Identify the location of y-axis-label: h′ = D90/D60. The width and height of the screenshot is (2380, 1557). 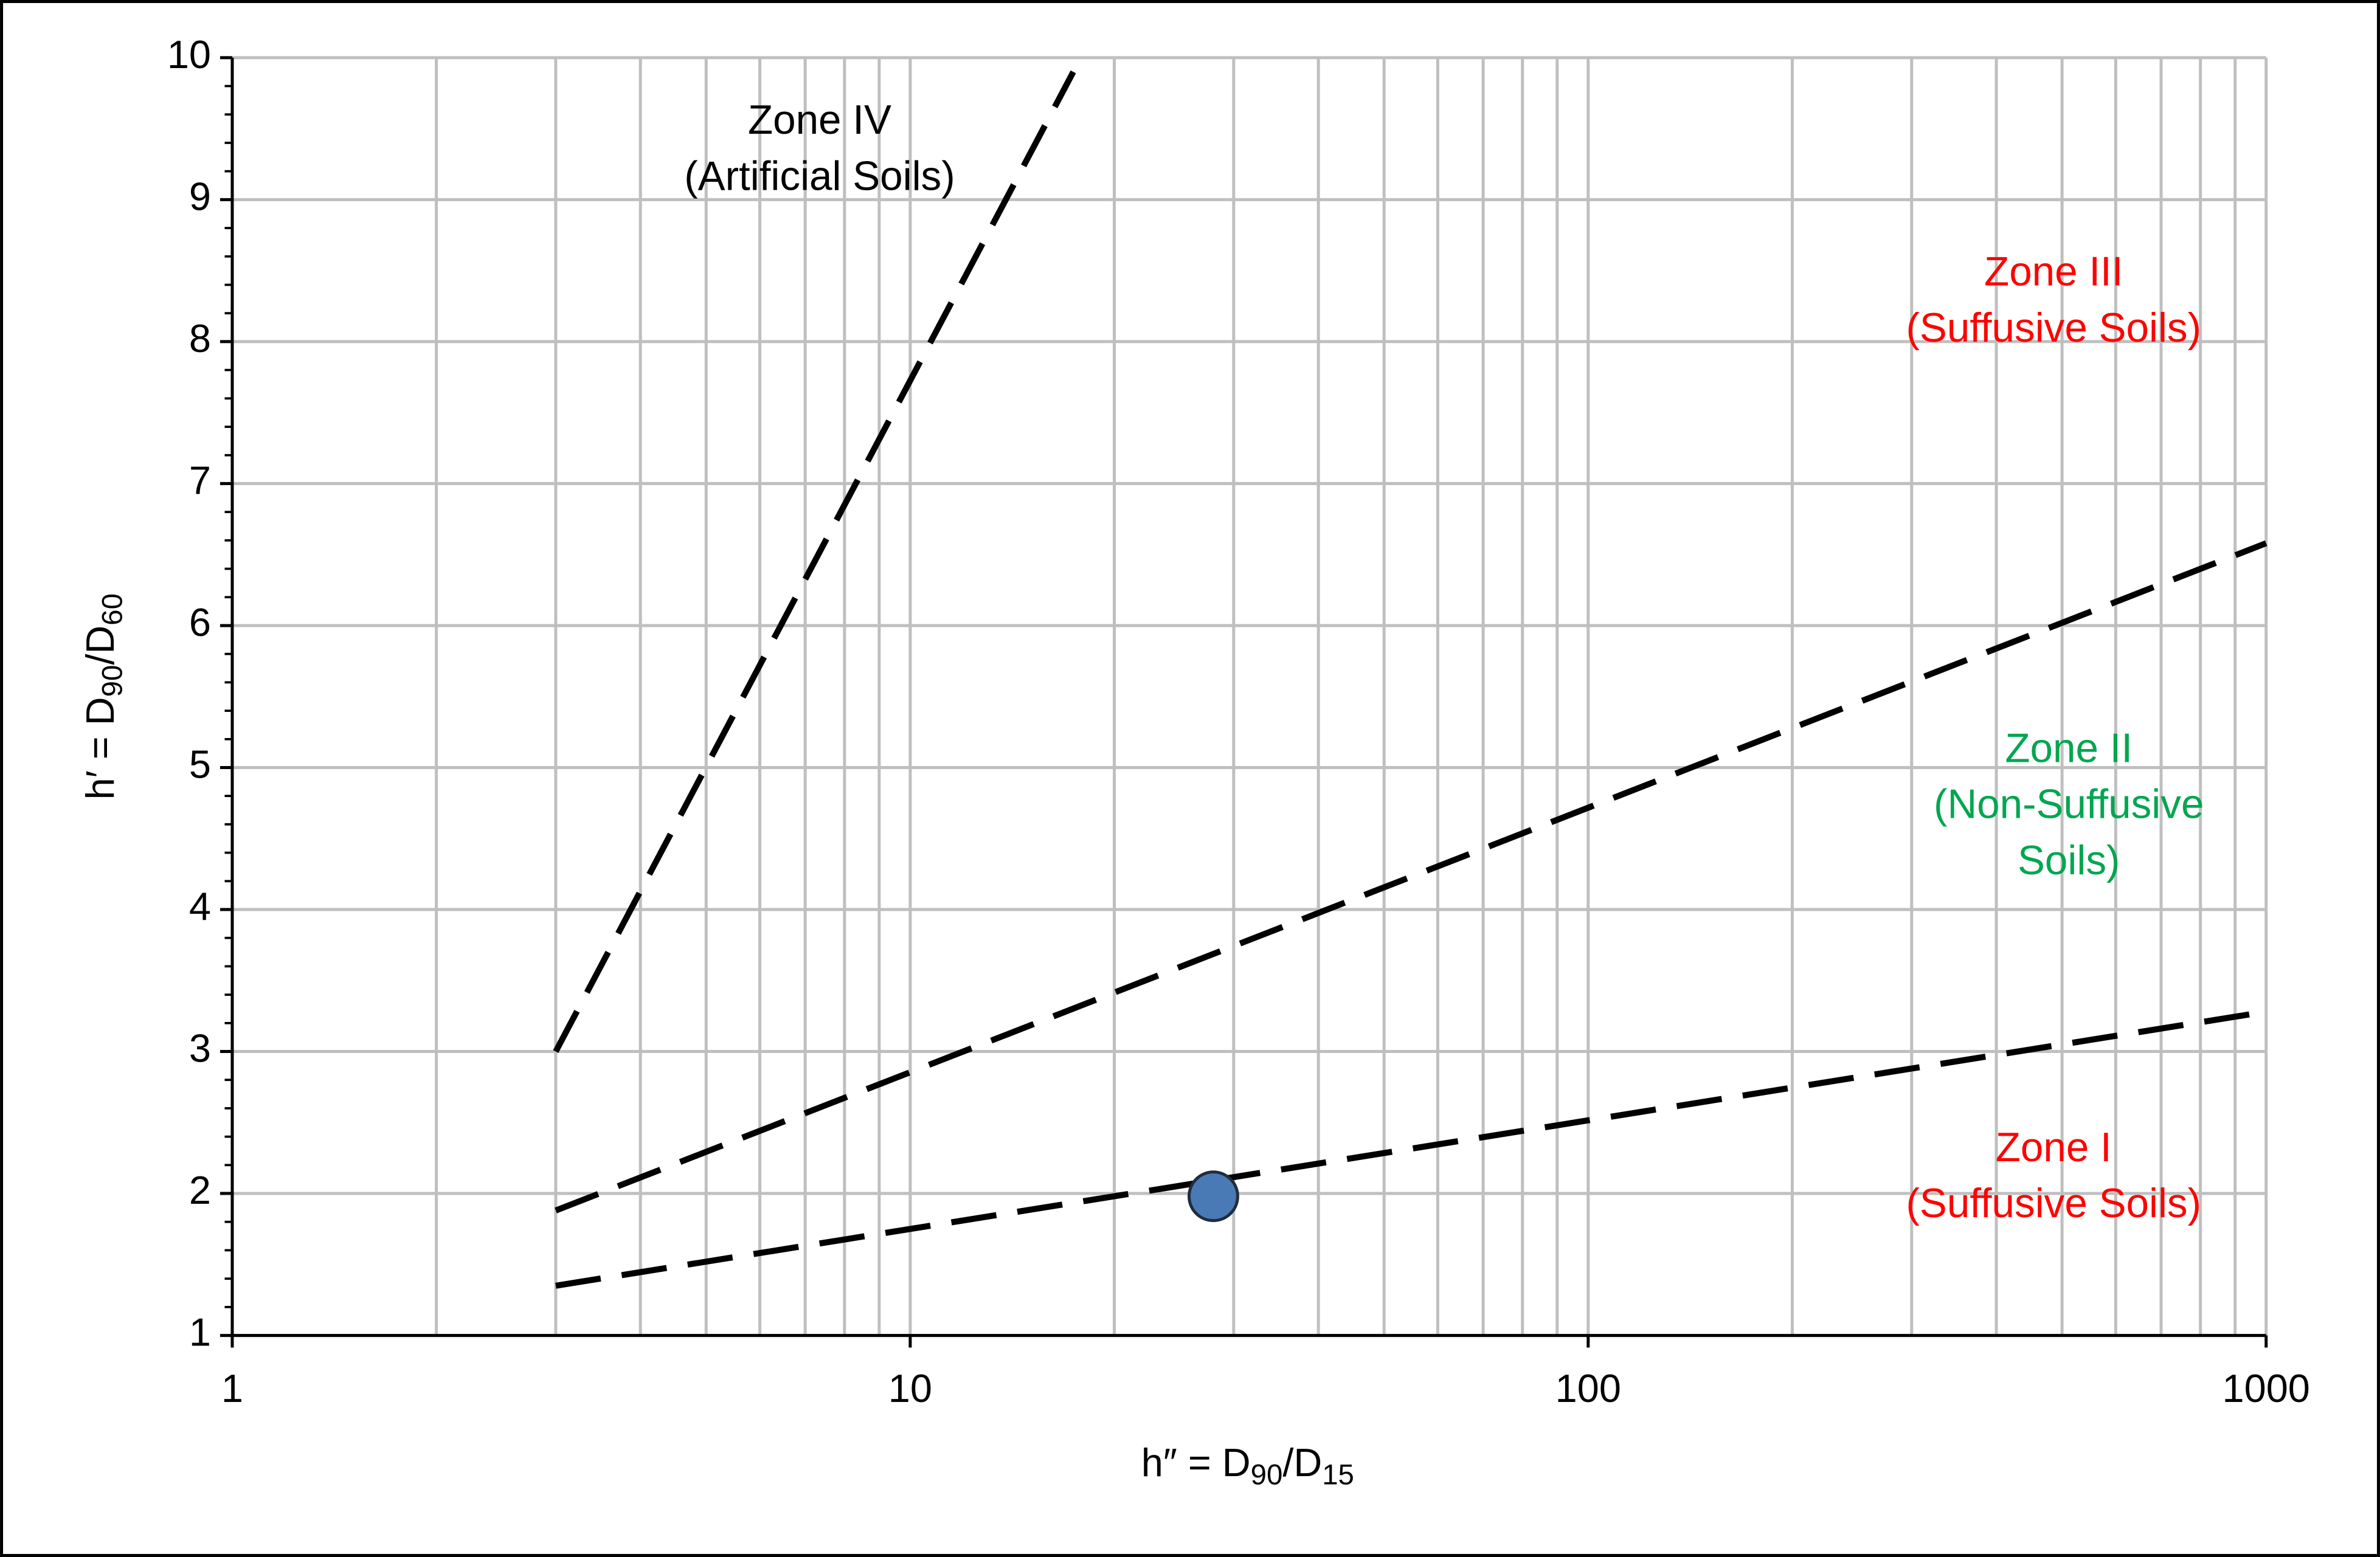
(103, 696).